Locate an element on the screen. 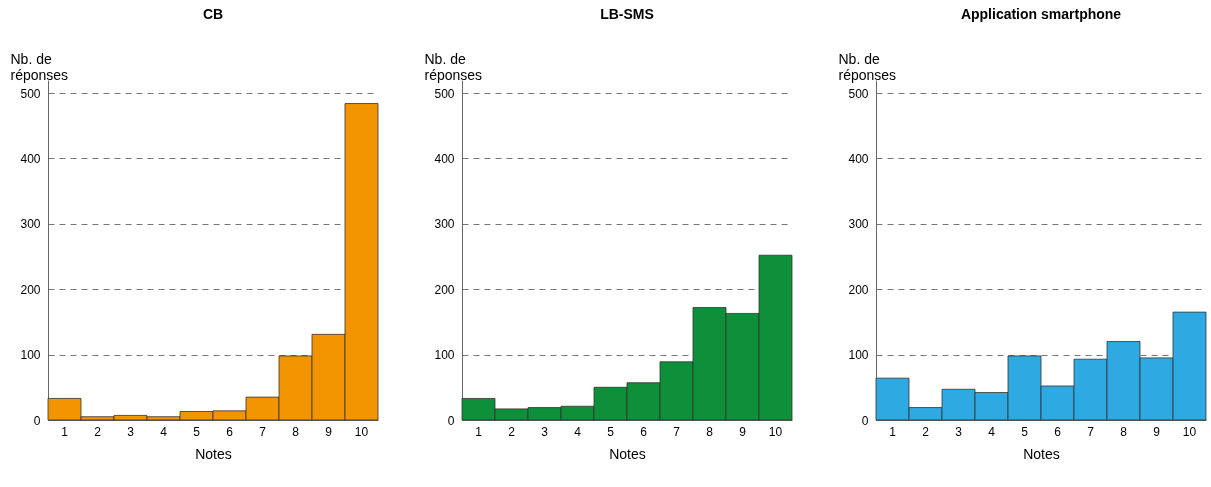  chart-title: Application smartphone is located at coordinates (1041, 14).